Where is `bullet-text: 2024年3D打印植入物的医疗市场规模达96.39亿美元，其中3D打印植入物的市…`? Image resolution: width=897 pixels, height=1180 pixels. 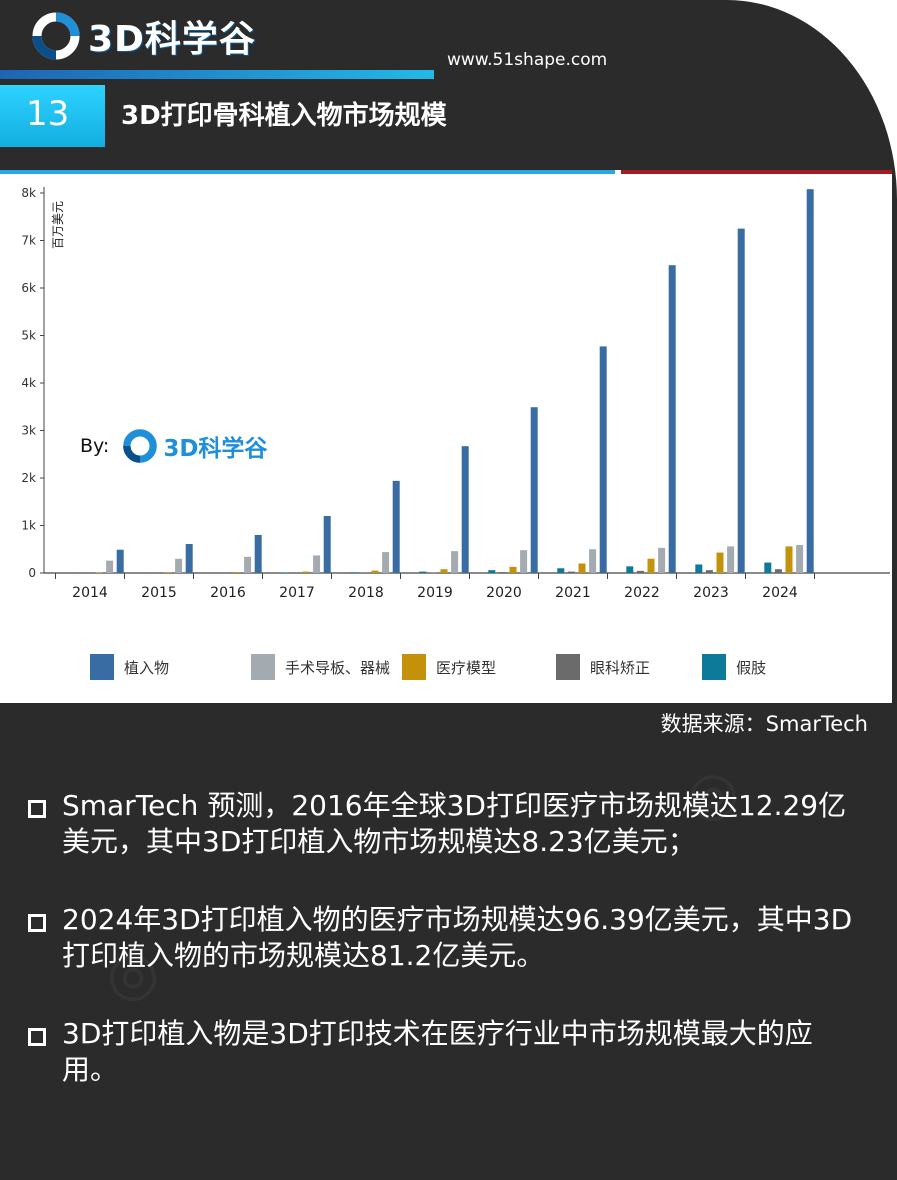
bullet-text: 2024年3D打印植入物的医疗市场规模达96.39亿美元，其中3D打印植入物的市… is located at coordinates (457, 937).